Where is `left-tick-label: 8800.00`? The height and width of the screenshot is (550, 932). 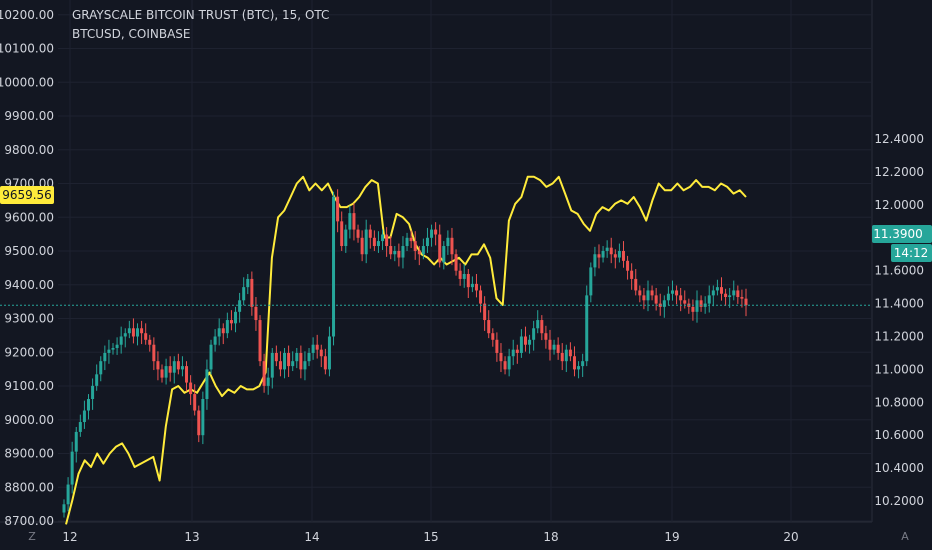
left-tick-label: 8800.00 is located at coordinates (29, 487).